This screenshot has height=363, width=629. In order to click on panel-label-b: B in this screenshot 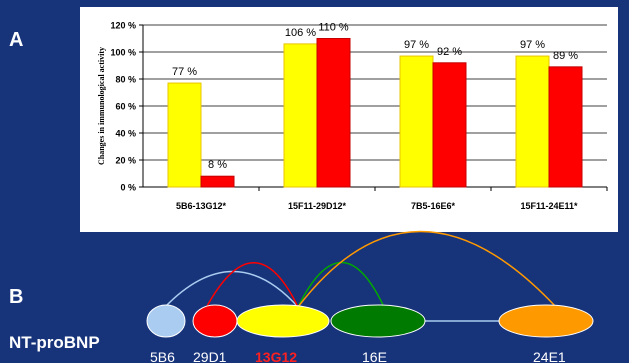, I will do `click(16, 297)`.